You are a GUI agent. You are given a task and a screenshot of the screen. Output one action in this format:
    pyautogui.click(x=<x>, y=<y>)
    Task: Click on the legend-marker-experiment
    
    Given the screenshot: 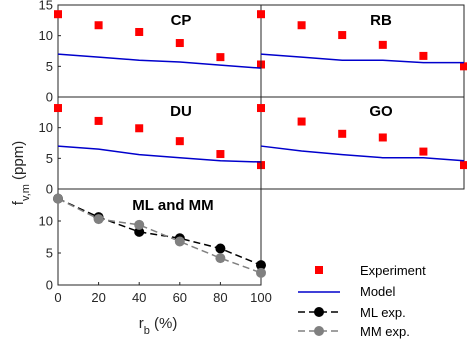 What is the action you would take?
    pyautogui.click(x=319, y=270)
    